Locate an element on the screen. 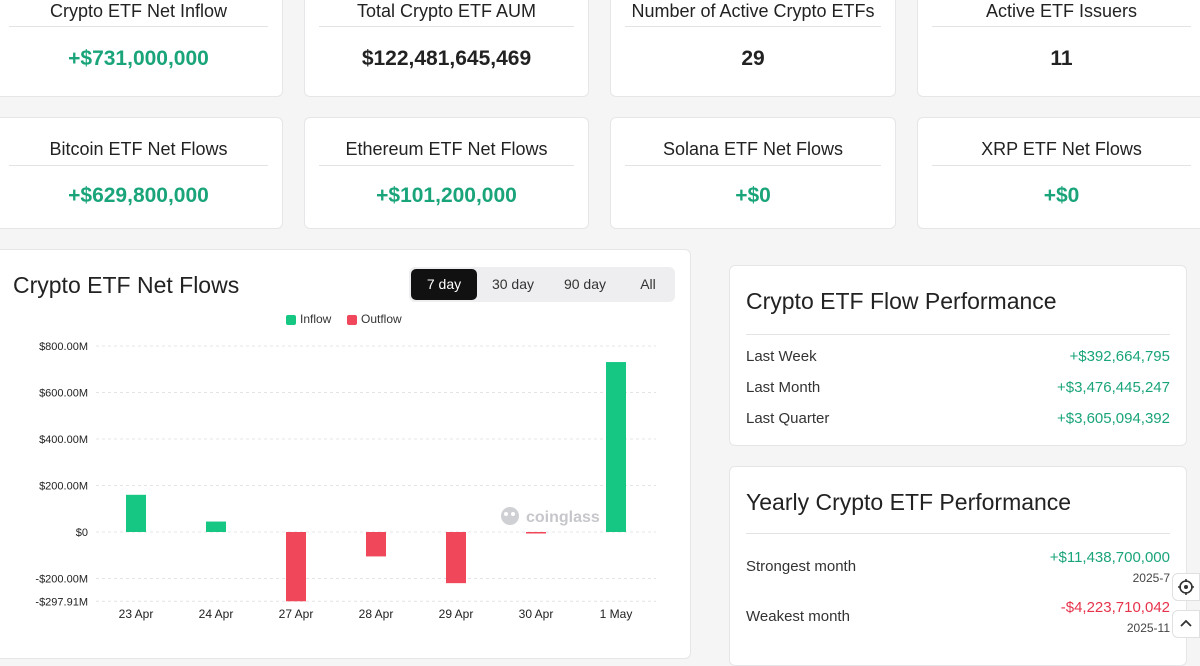 This screenshot has height=666, width=1200. strongest-month-label: Strongest month is located at coordinates (801, 566).